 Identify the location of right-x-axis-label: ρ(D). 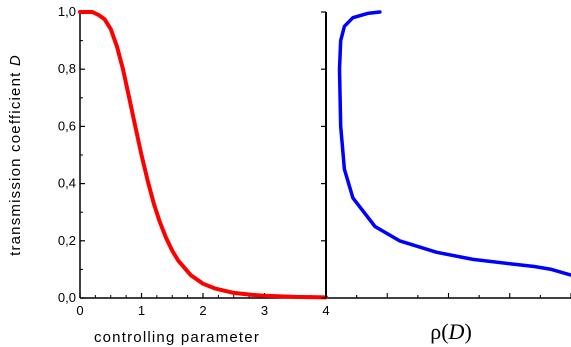
(451, 331).